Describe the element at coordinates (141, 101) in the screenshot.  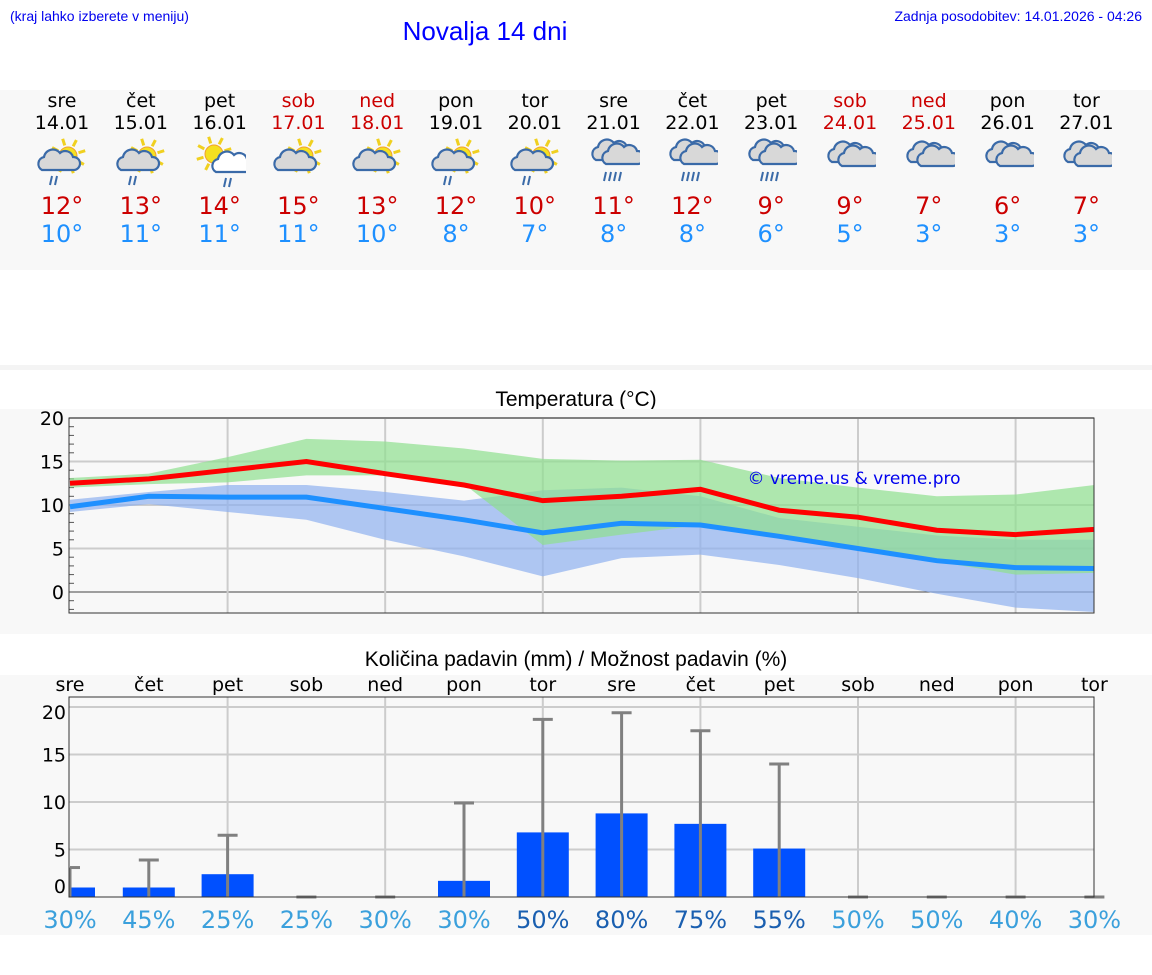
I see `day-name: čet` at that location.